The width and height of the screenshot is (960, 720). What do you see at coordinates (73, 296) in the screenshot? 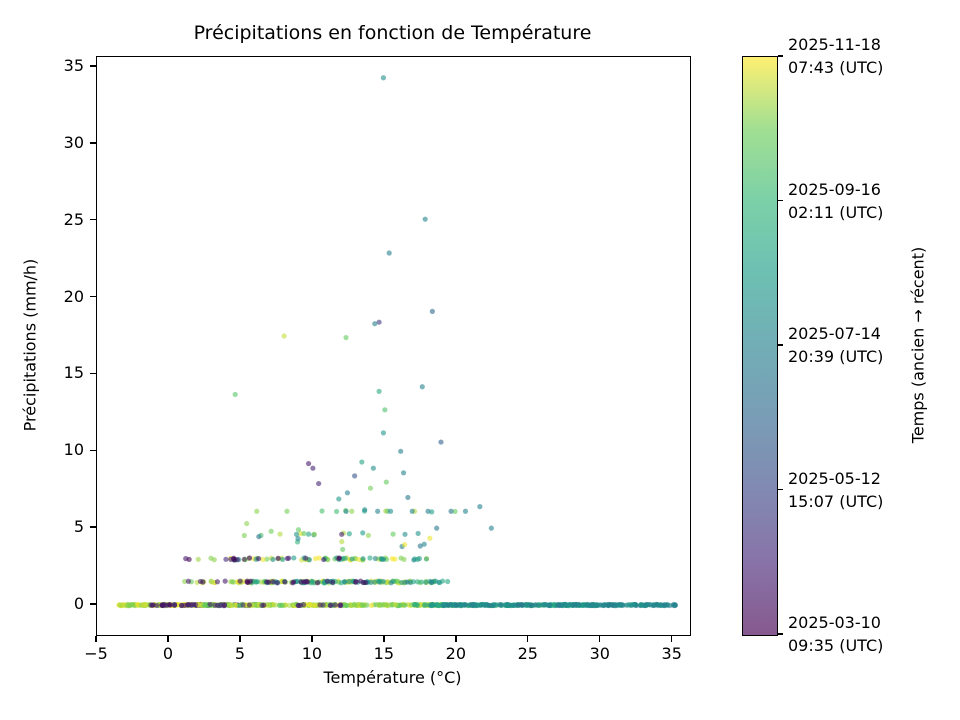
I see `y-tick-label: 20` at bounding box center [73, 296].